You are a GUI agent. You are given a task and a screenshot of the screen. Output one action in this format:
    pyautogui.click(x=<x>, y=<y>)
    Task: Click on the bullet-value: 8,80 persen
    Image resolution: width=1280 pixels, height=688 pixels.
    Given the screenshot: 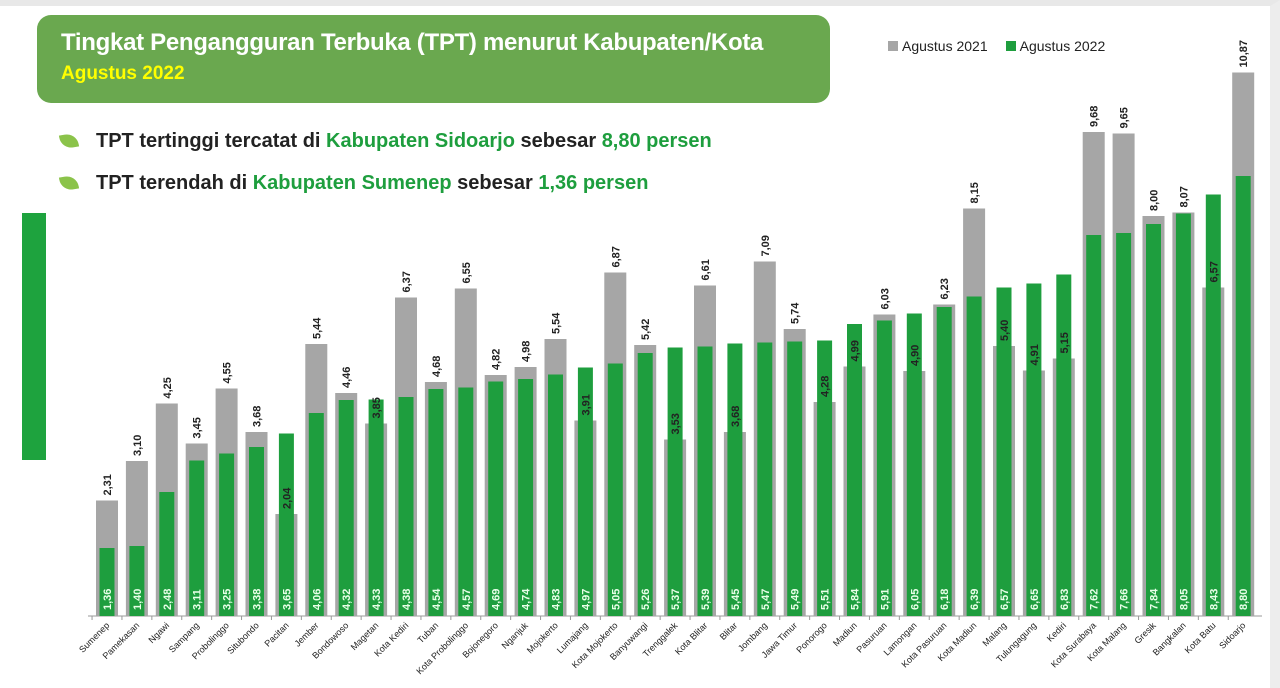 What is the action you would take?
    pyautogui.click(x=656, y=140)
    